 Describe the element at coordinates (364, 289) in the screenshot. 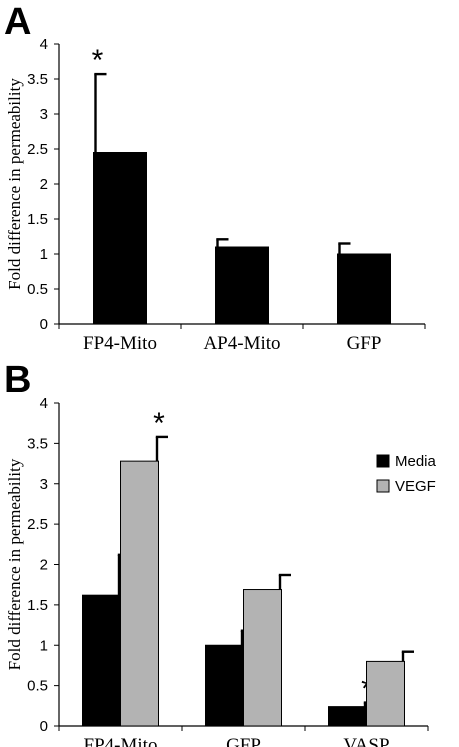

I see `chart-a-bar-gfp` at that location.